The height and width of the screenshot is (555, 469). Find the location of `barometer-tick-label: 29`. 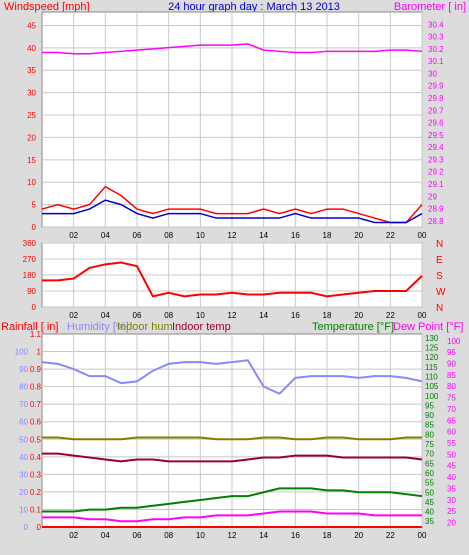

barometer-tick-label: 29 is located at coordinates (432, 196).